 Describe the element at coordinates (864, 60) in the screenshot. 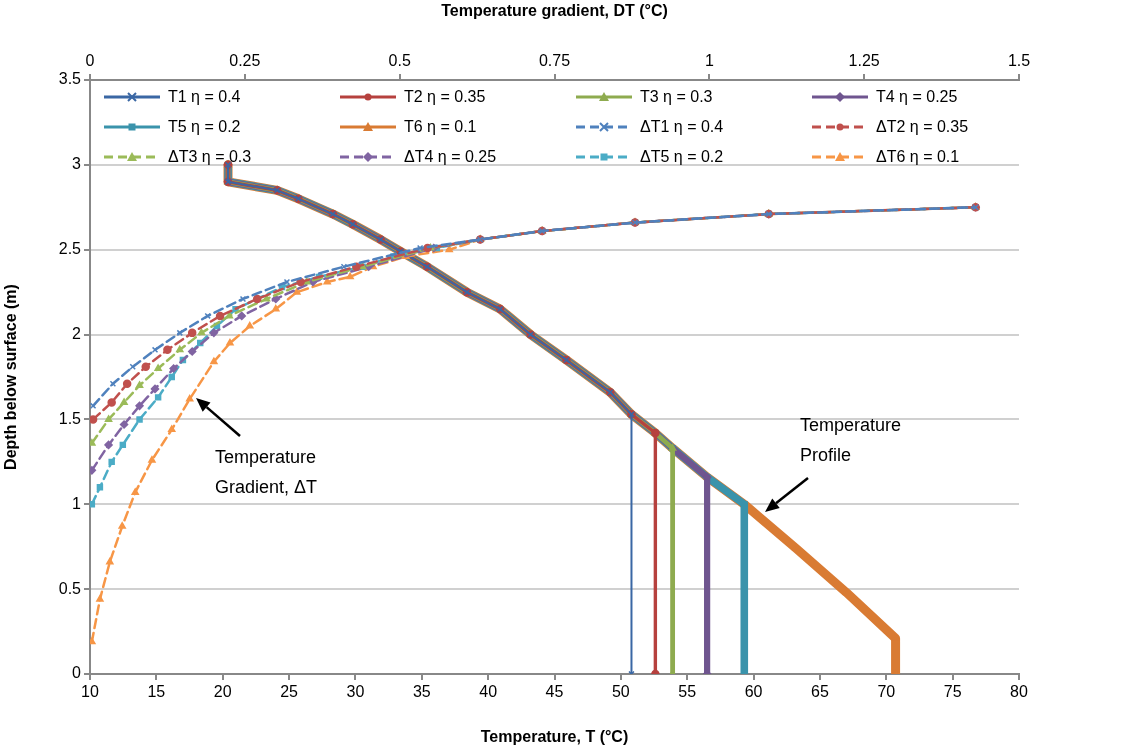

I see `x2-tick-label: 1.25` at that location.